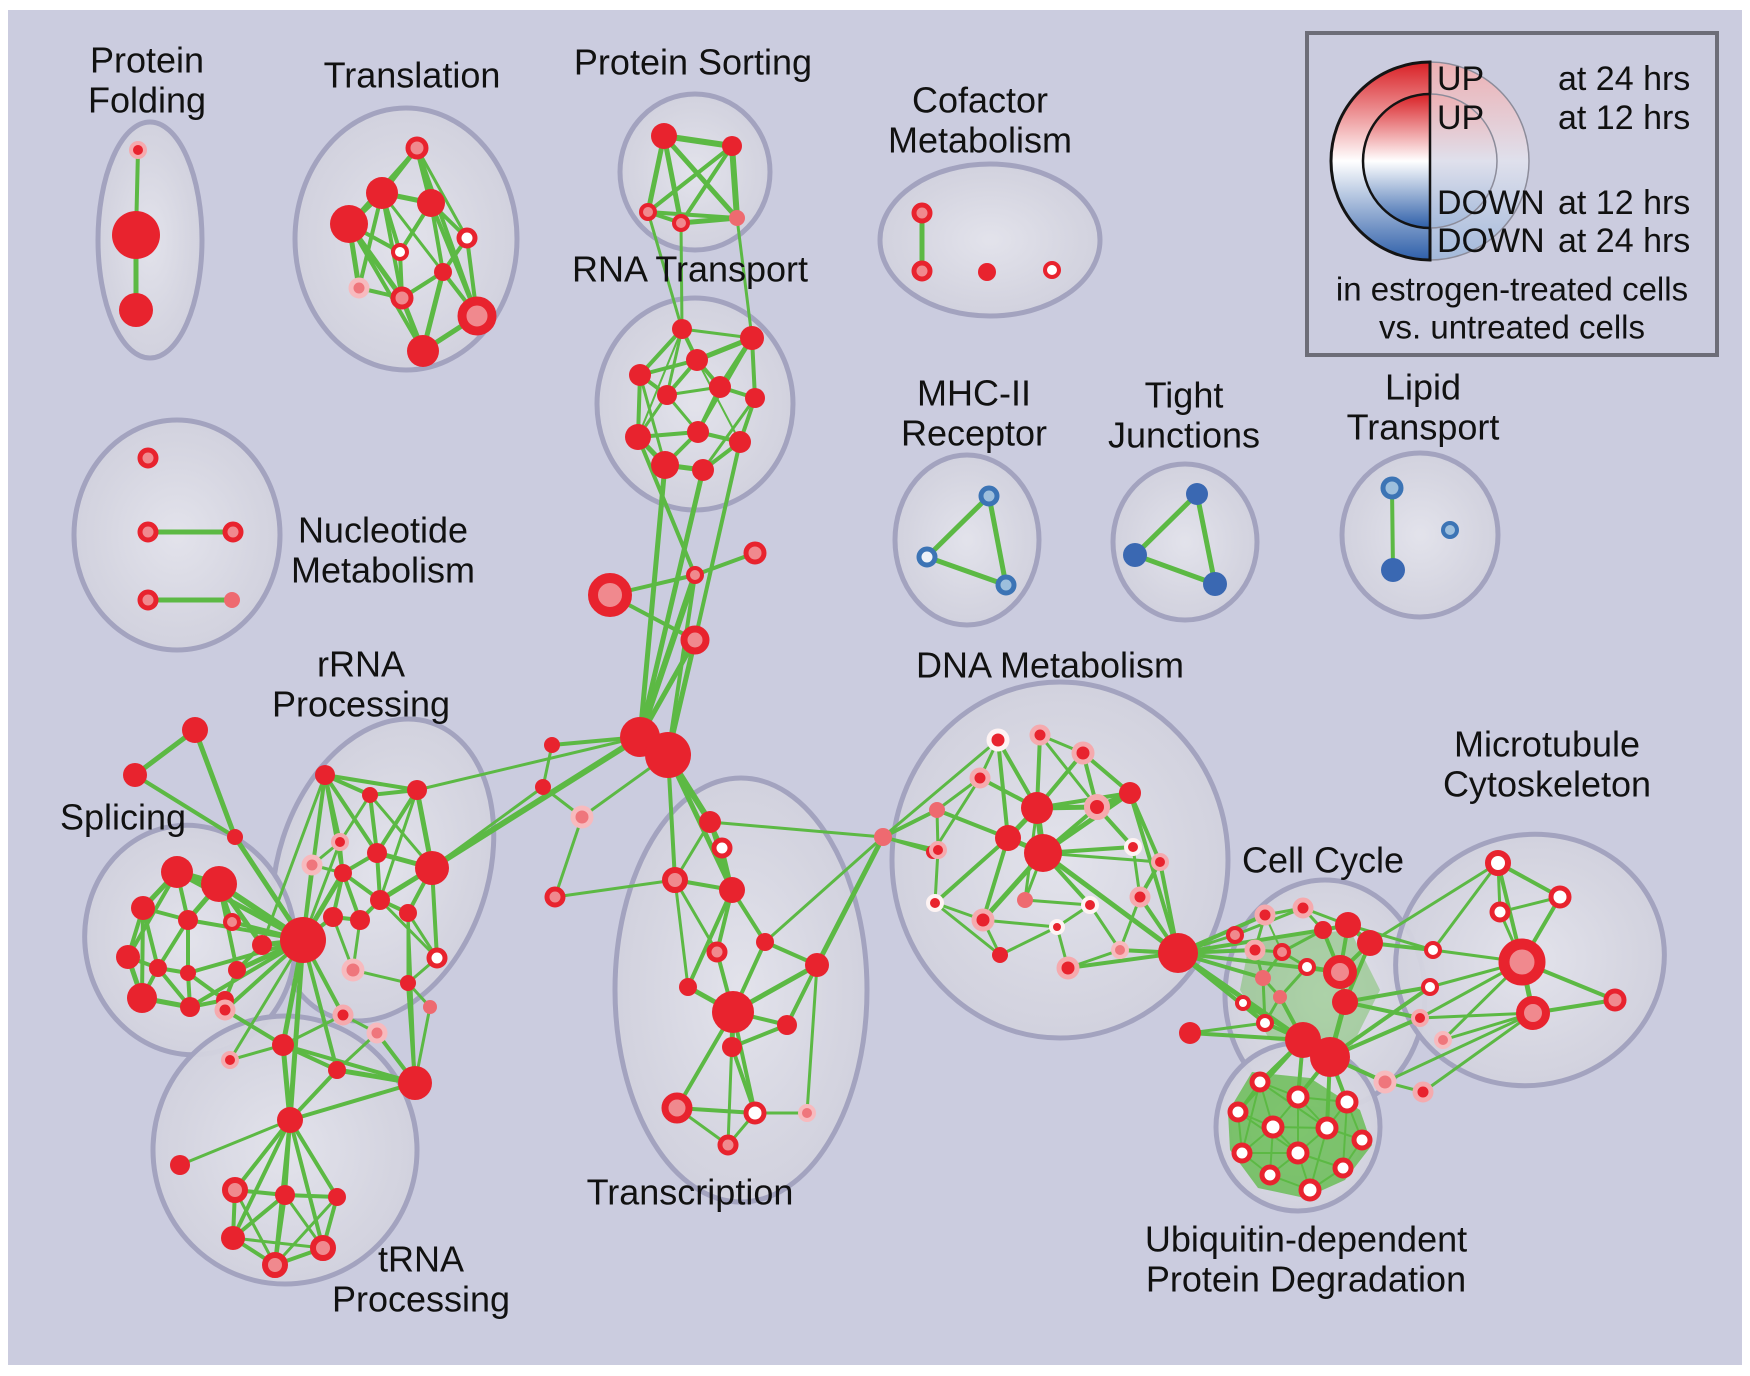  I want to click on cluster-label-rna-transport: RNA Transport, so click(690, 269).